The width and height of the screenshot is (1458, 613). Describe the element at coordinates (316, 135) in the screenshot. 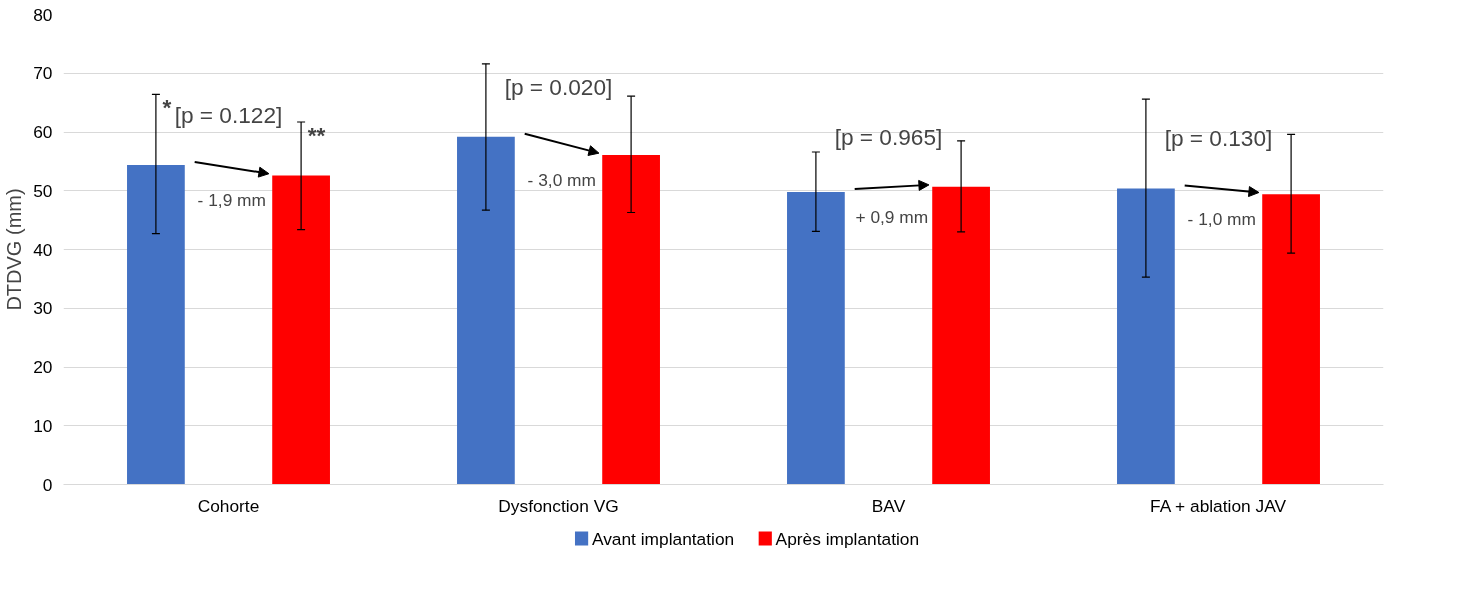

I see `annotation: **` at that location.